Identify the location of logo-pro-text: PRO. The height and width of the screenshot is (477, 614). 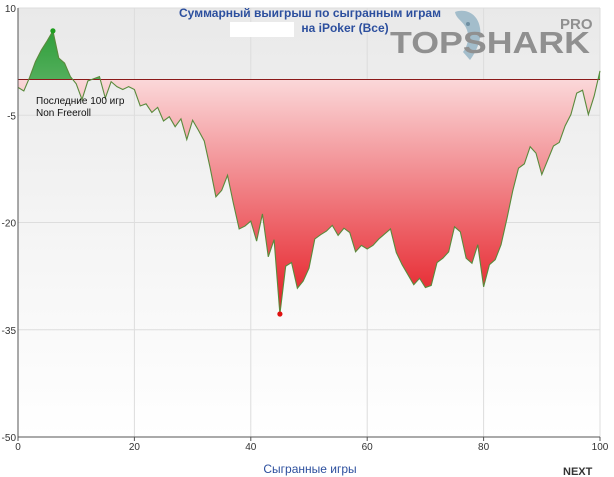
(576, 24).